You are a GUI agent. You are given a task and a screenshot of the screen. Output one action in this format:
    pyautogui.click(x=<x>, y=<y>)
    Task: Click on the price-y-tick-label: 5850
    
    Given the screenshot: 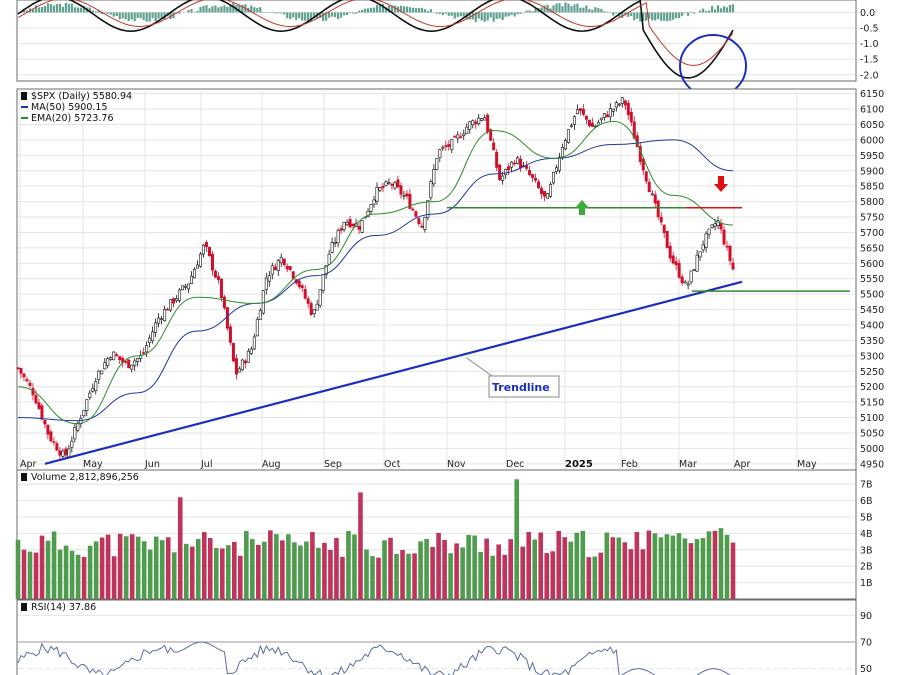 What is the action you would take?
    pyautogui.click(x=872, y=187)
    